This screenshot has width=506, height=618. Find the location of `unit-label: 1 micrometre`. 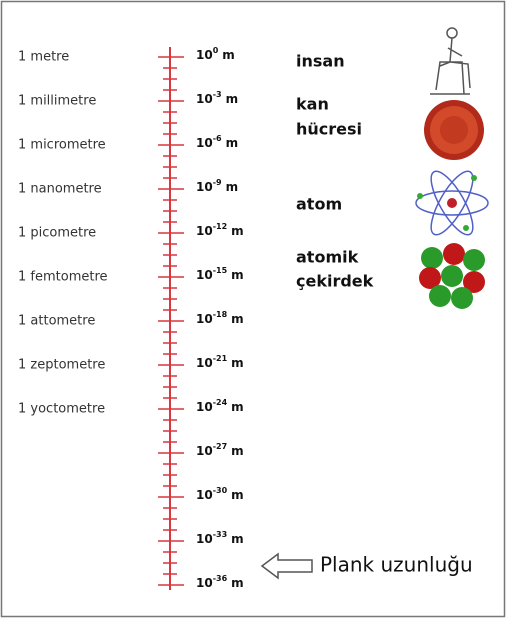

unit-label: 1 micrometre is located at coordinates (62, 145).